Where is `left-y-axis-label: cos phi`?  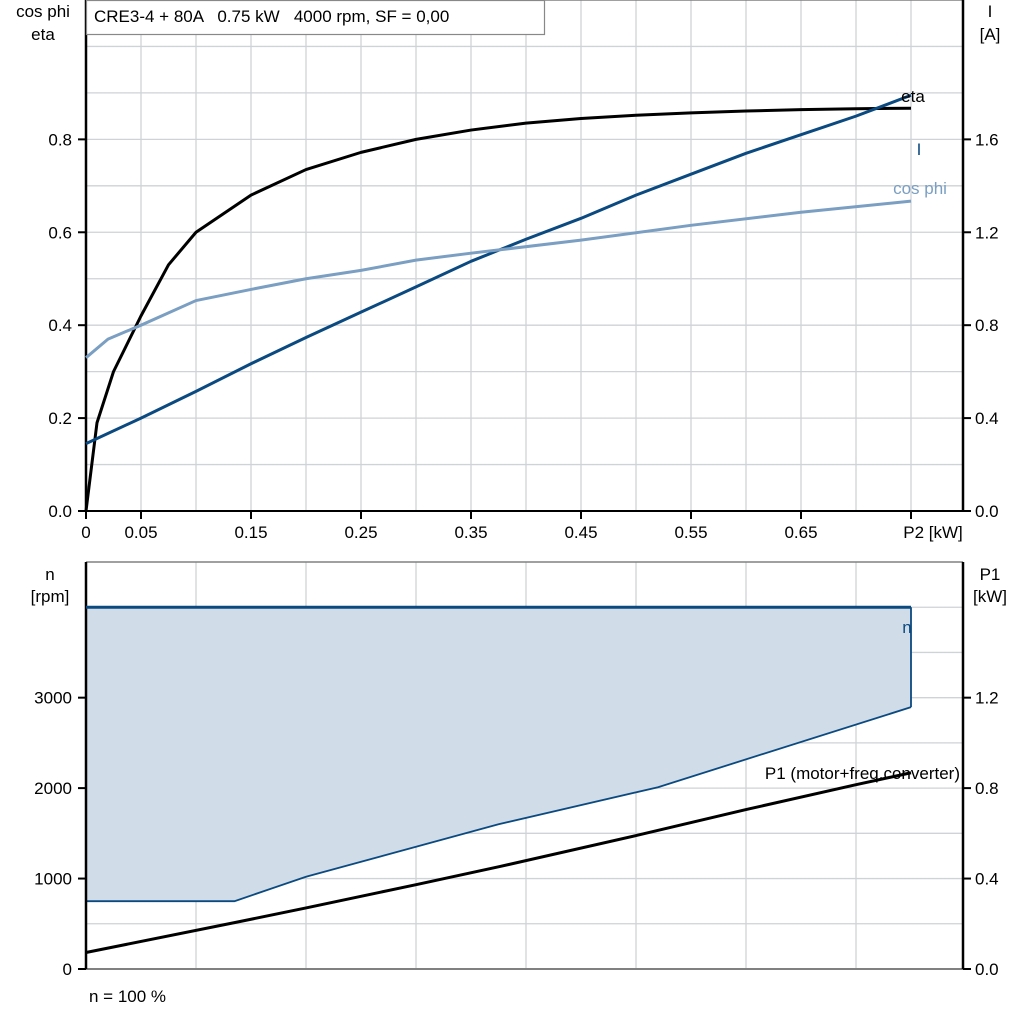
left-y-axis-label: cos phi is located at coordinates (43, 11).